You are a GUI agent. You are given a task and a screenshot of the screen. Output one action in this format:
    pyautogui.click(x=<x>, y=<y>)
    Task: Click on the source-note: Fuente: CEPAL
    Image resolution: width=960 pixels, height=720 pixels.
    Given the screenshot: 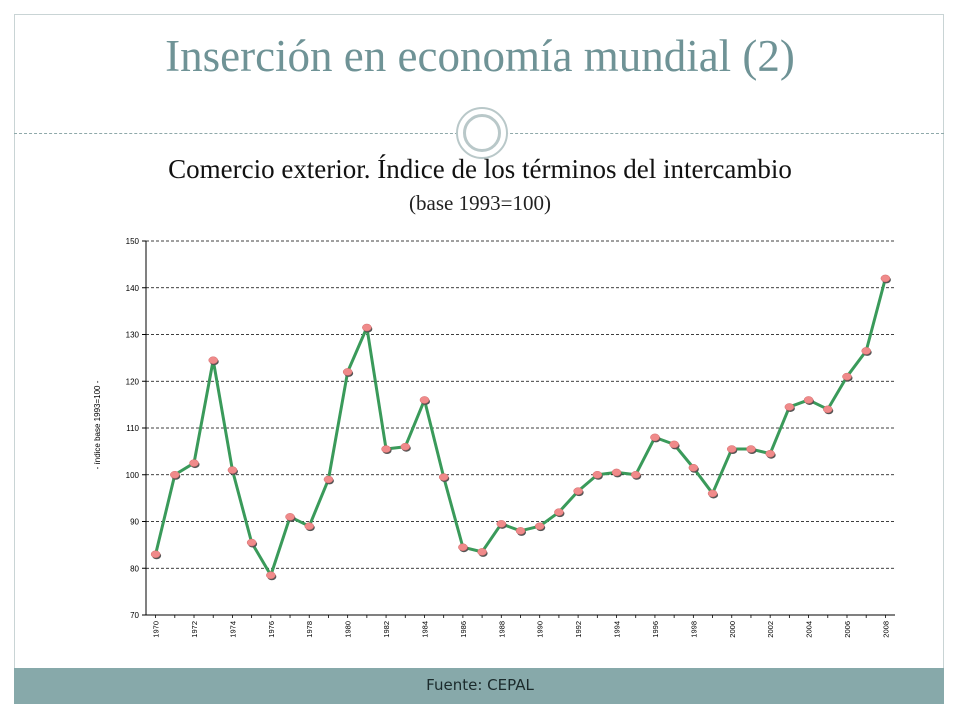 What is the action you would take?
    pyautogui.click(x=480, y=685)
    